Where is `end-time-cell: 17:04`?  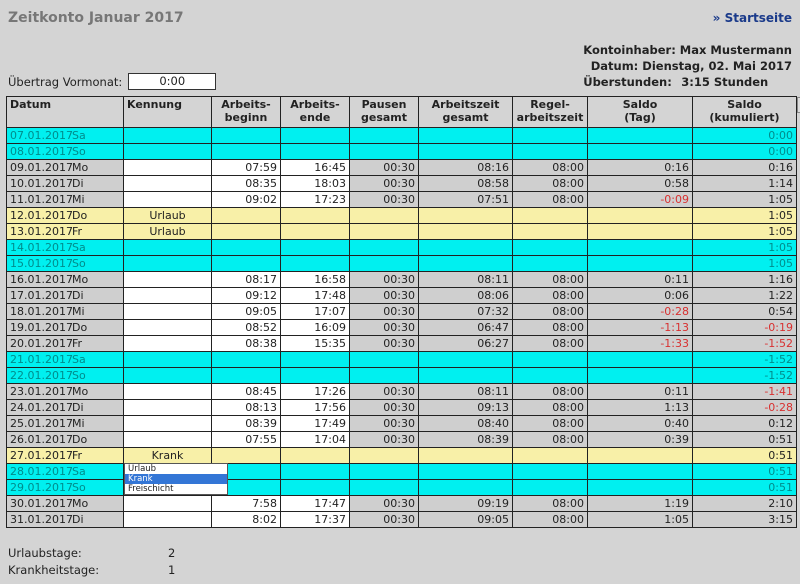 end-time-cell: 17:04 is located at coordinates (315, 439).